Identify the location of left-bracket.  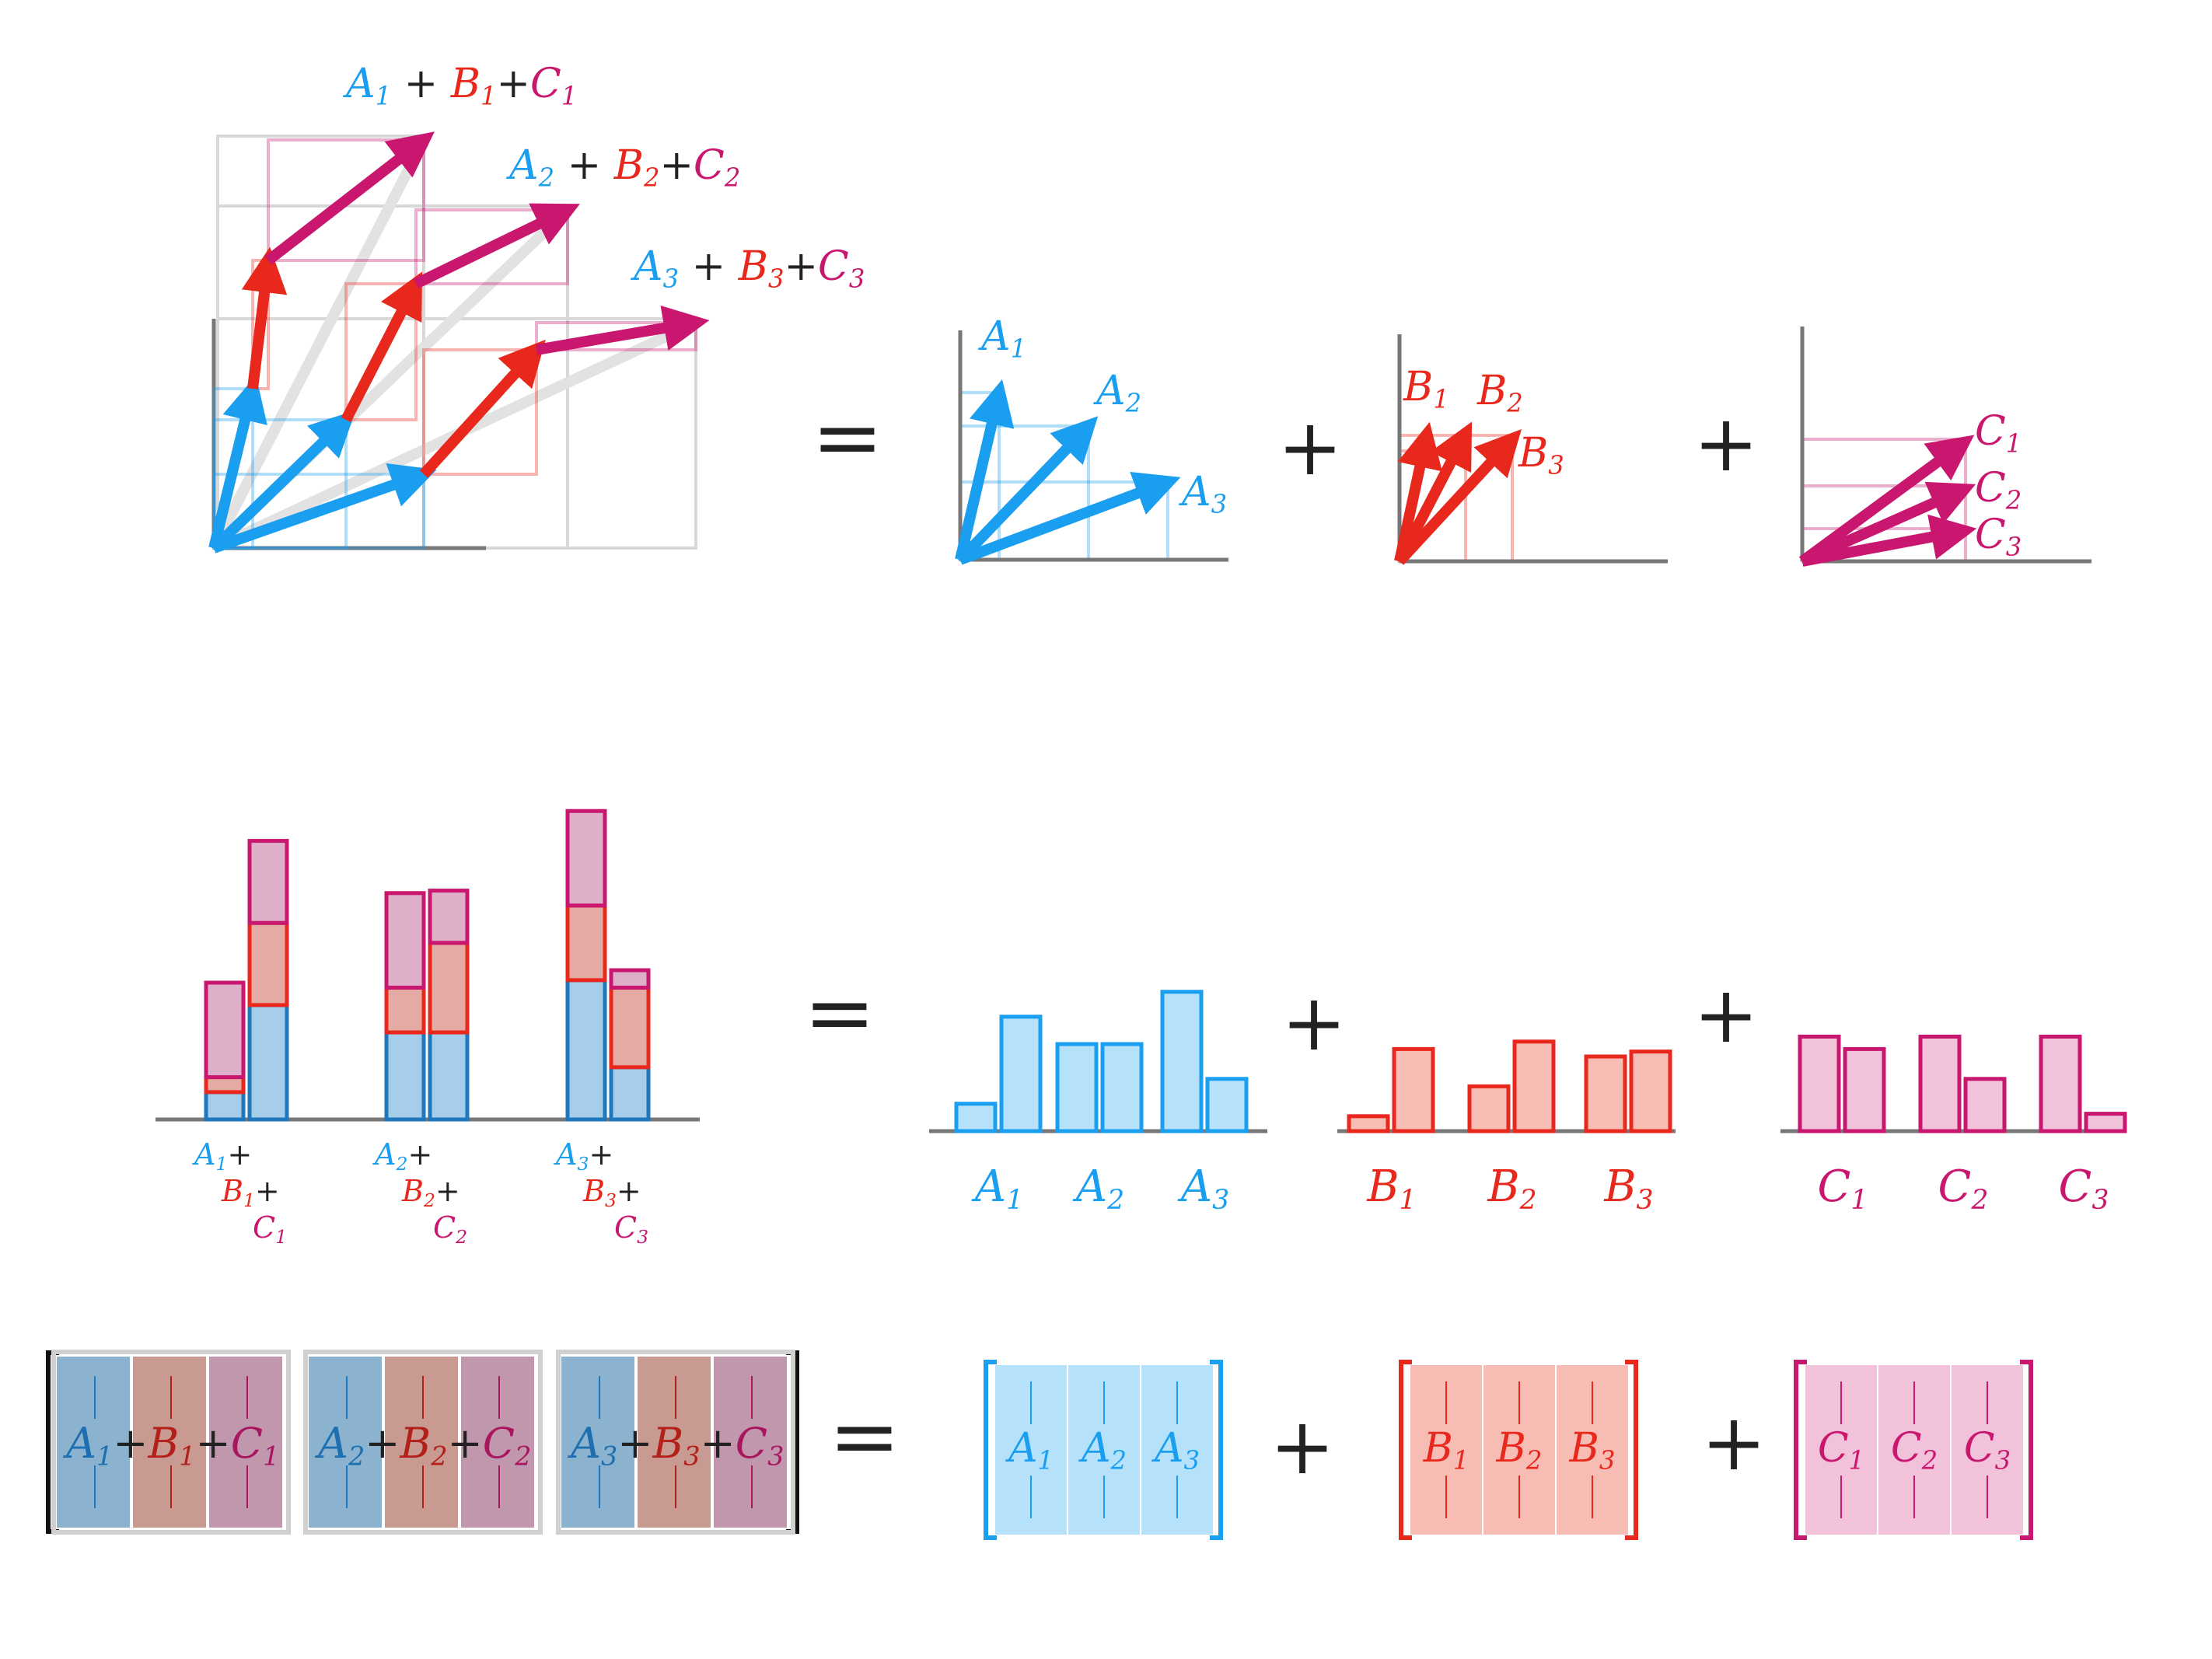
(1405, 1450).